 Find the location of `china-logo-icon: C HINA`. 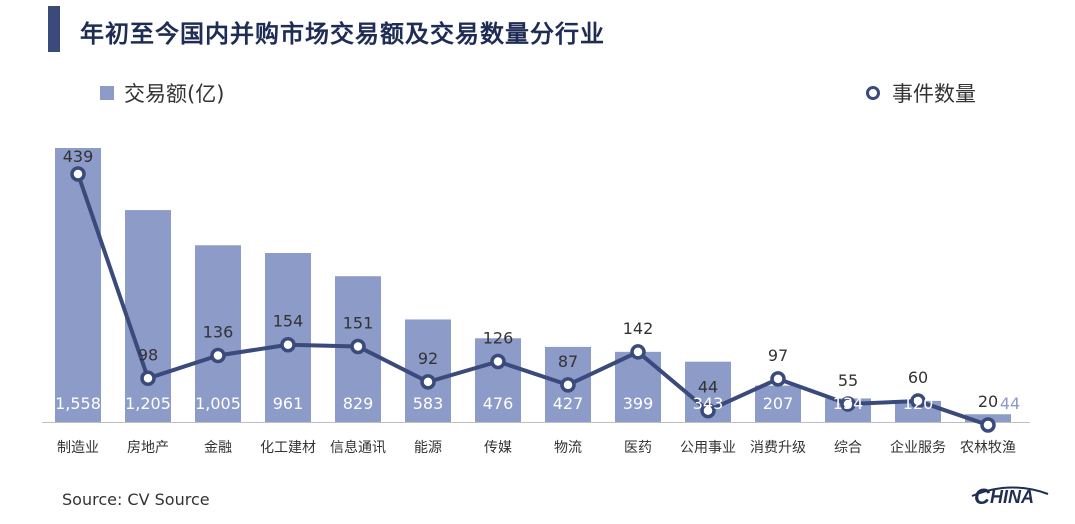

china-logo-icon: C HINA is located at coordinates (1010, 496).